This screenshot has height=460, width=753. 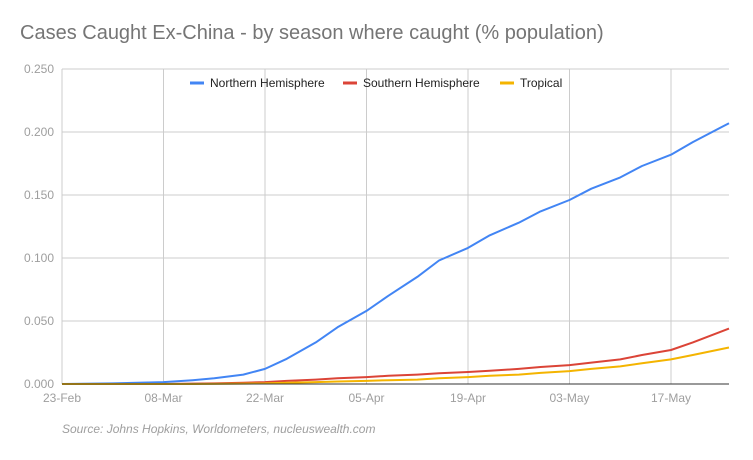 I want to click on x-tick-label: 22-Mar, so click(x=265, y=398).